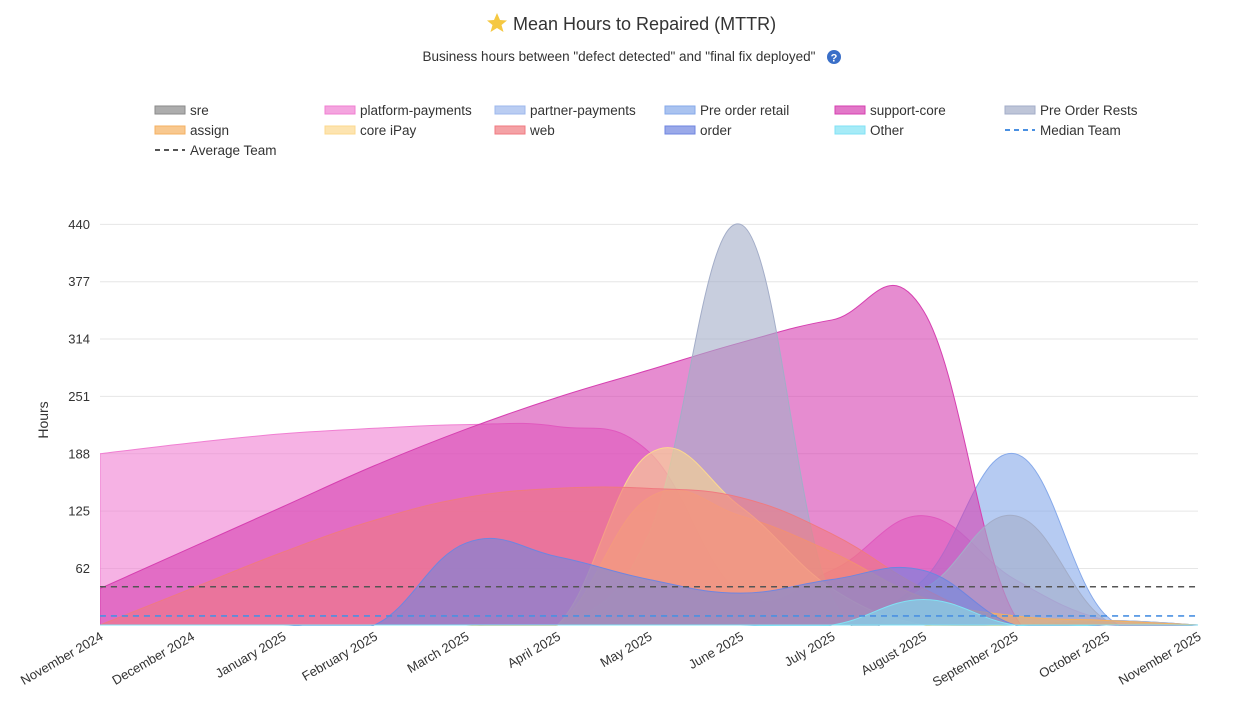 The image size is (1237, 724). I want to click on x-tick-label: April 2025, so click(534, 650).